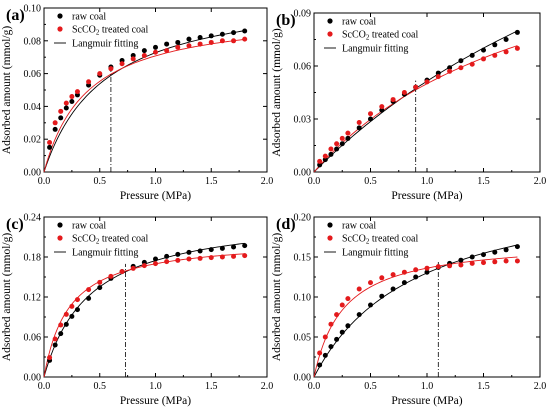 The image size is (550, 415). I want to click on legend-marker-treated, so click(330, 238).